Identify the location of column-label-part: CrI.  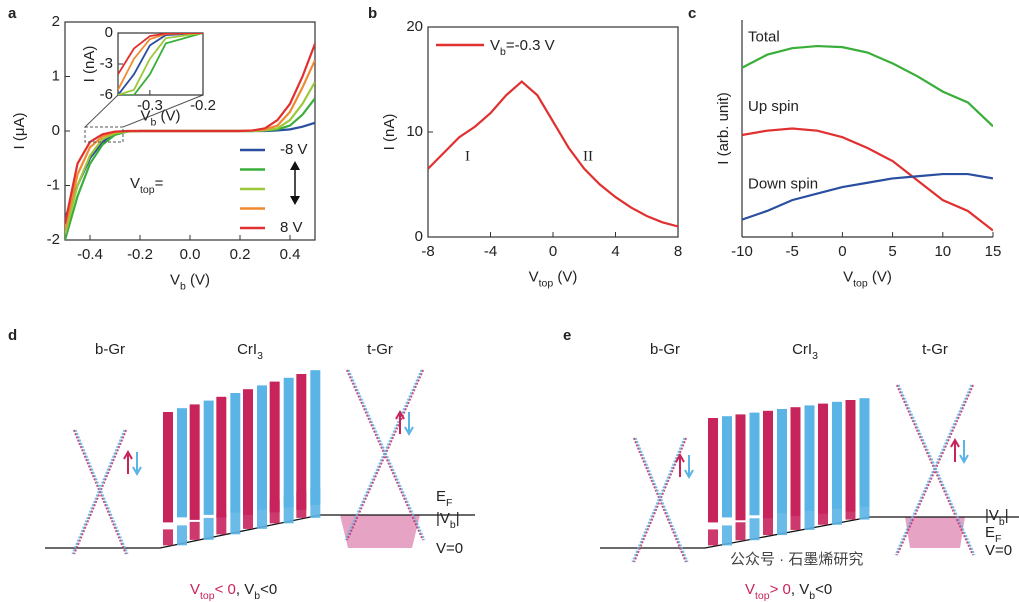
(802, 349).